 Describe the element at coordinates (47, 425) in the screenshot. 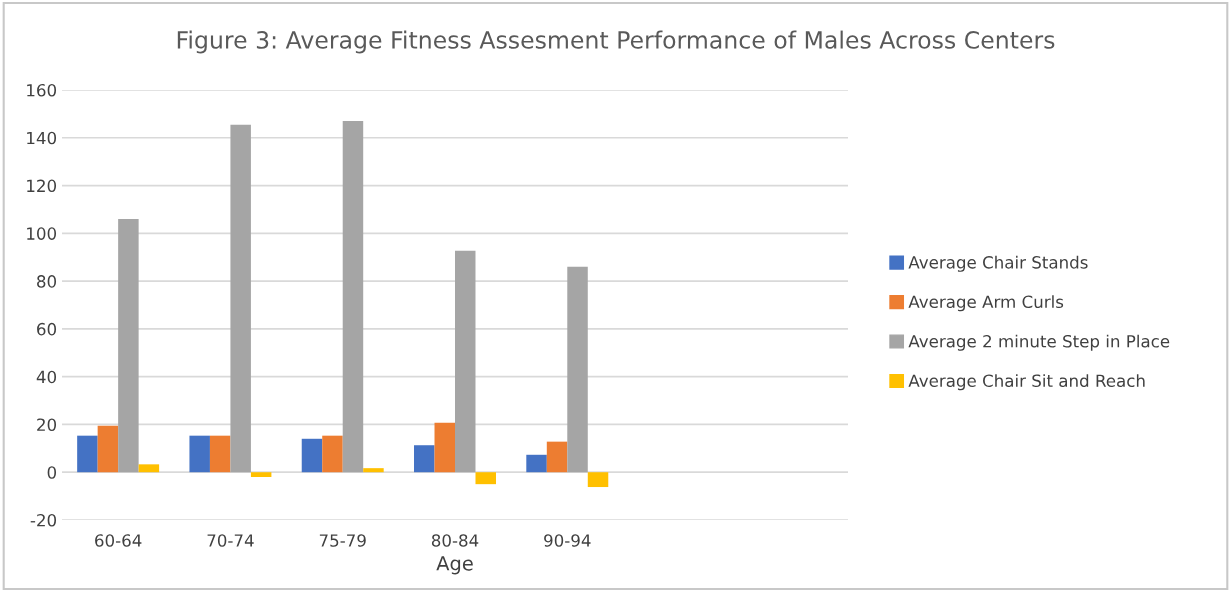

I see `y-tick-label: 20` at that location.